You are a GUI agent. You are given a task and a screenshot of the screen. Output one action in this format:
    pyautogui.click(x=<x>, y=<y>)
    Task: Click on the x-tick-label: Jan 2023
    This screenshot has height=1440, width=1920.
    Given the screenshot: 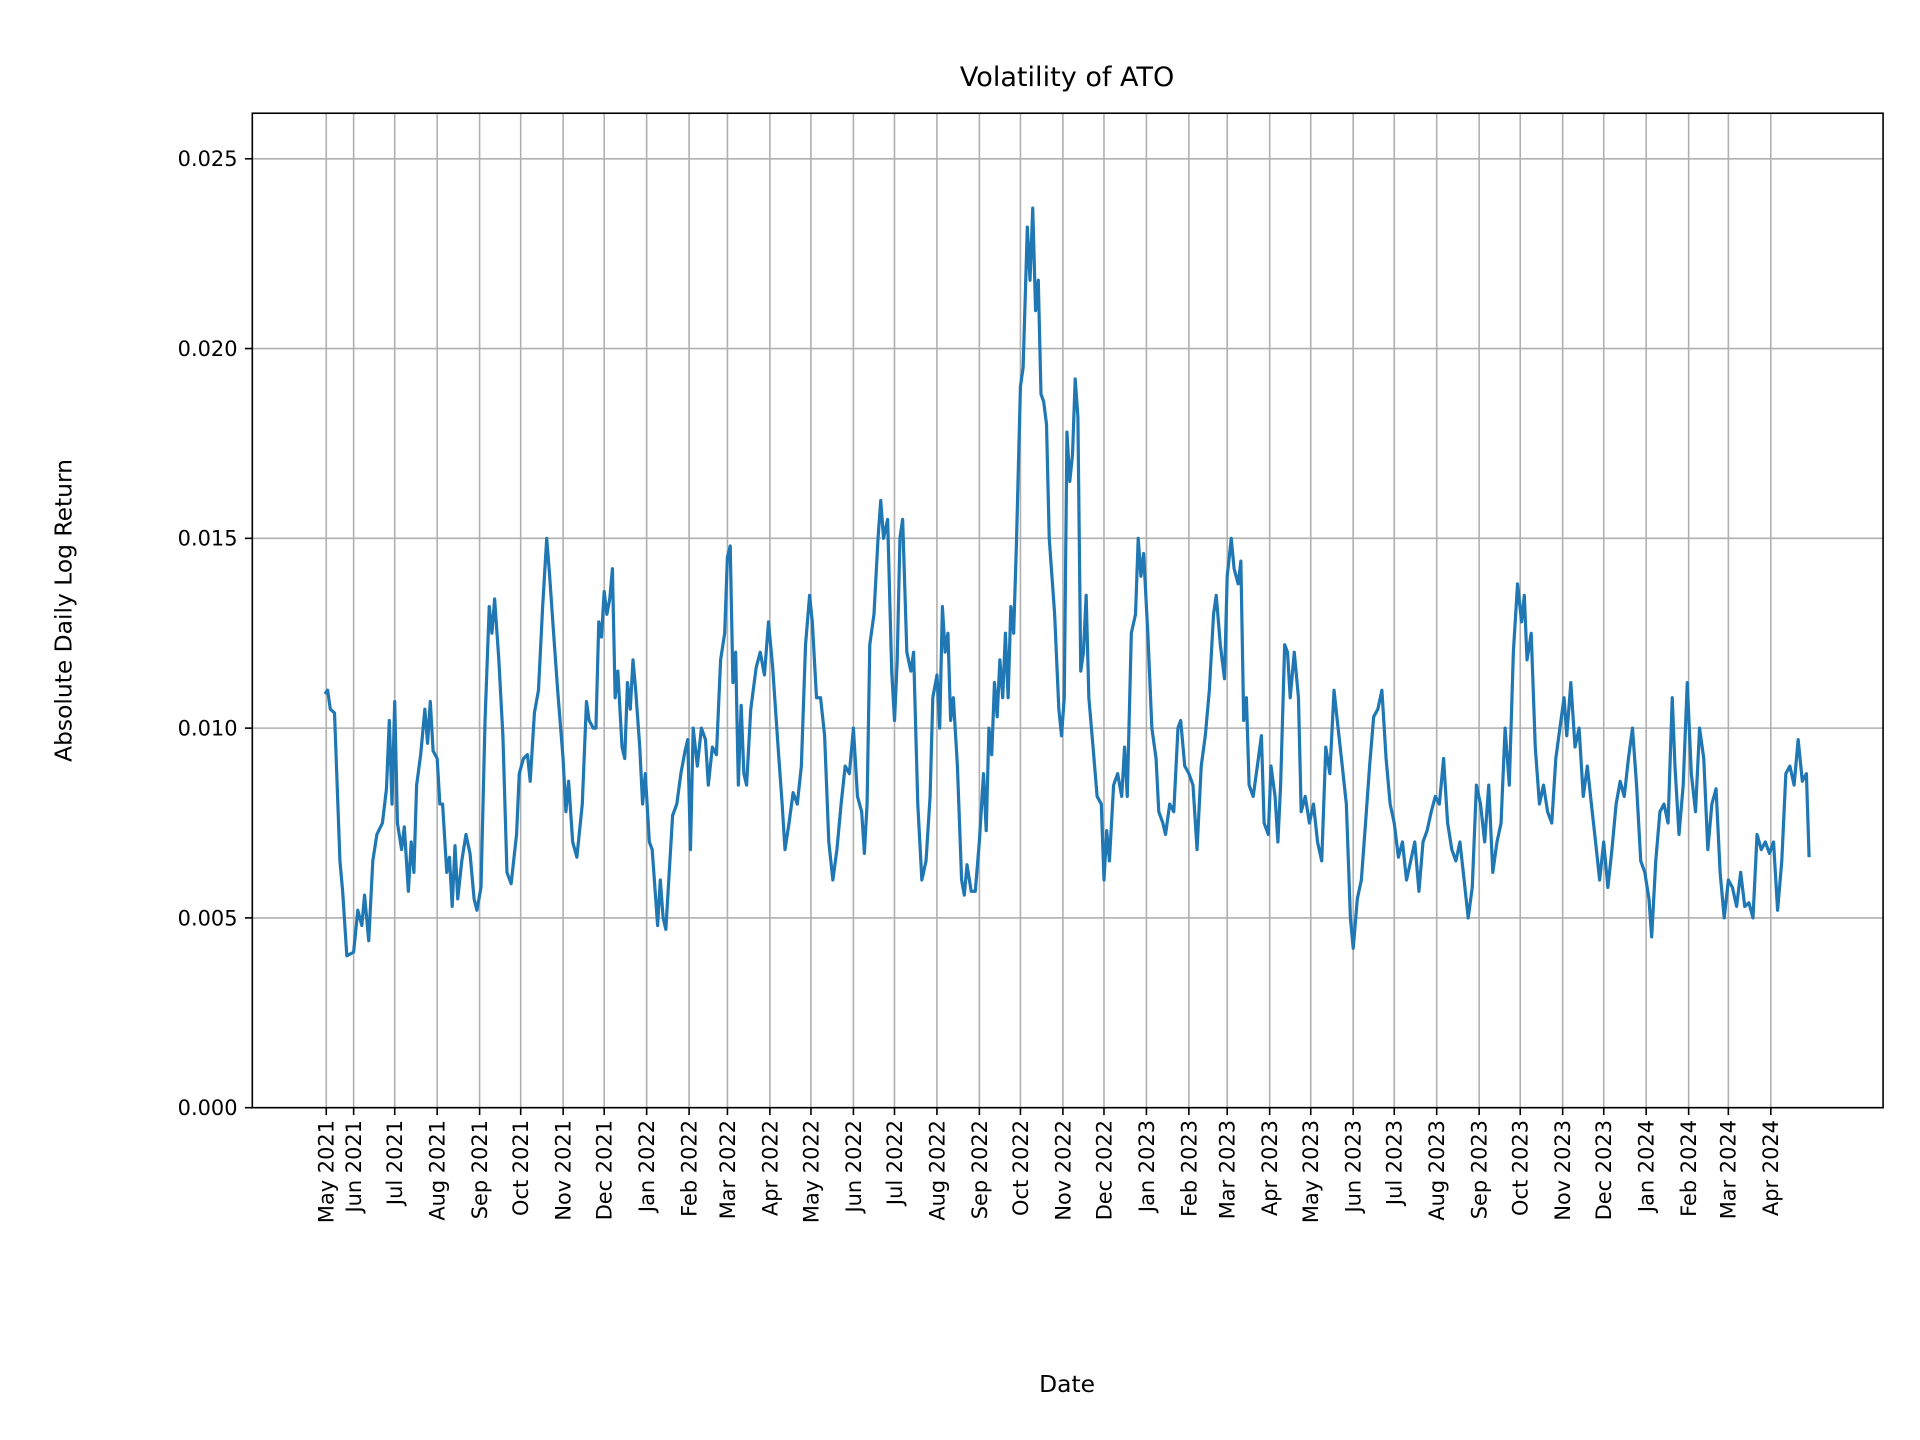 What is the action you would take?
    pyautogui.click(x=1147, y=1167)
    